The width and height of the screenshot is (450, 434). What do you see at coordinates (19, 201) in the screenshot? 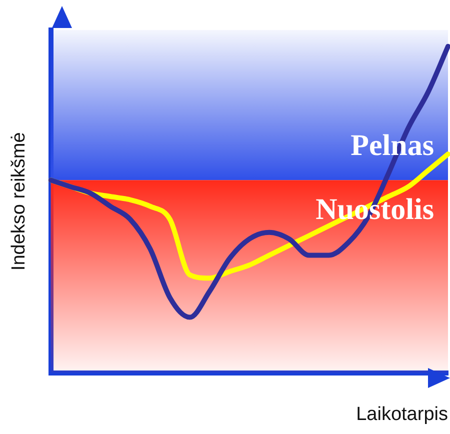
I see `y-axis-title: Indekso reikšmė` at bounding box center [19, 201].